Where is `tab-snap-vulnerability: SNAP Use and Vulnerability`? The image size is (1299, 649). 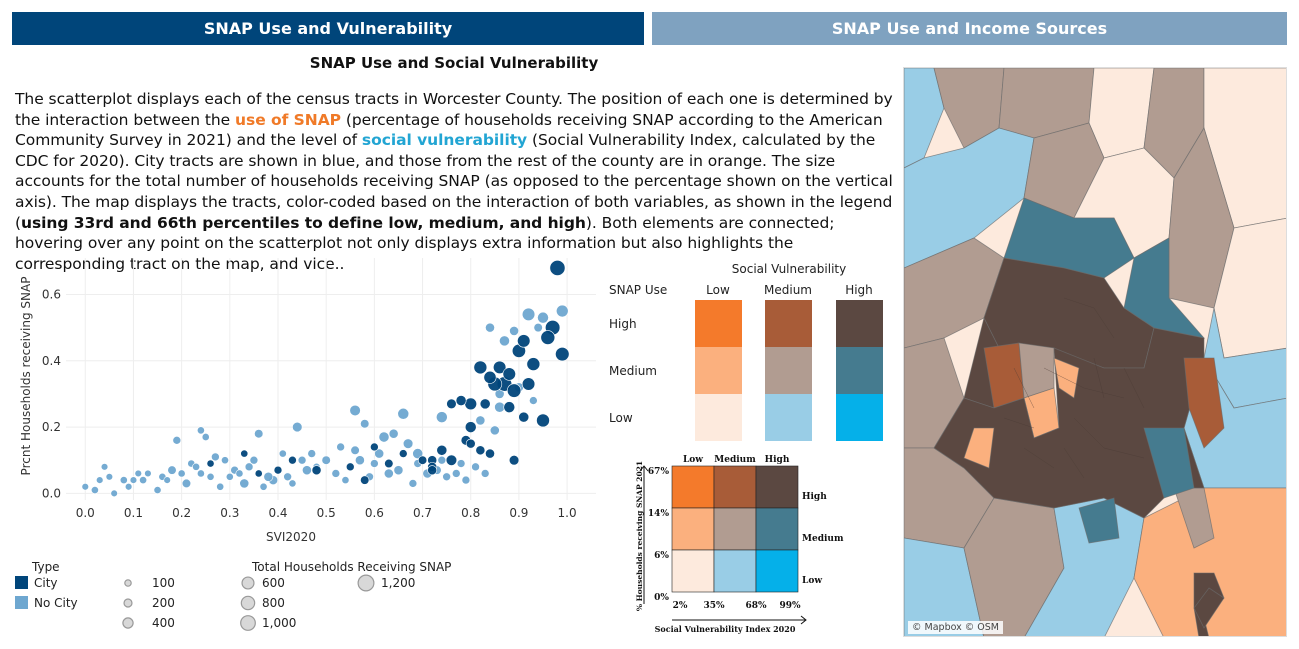 tab-snap-vulnerability: SNAP Use and Vulnerability is located at coordinates (328, 28).